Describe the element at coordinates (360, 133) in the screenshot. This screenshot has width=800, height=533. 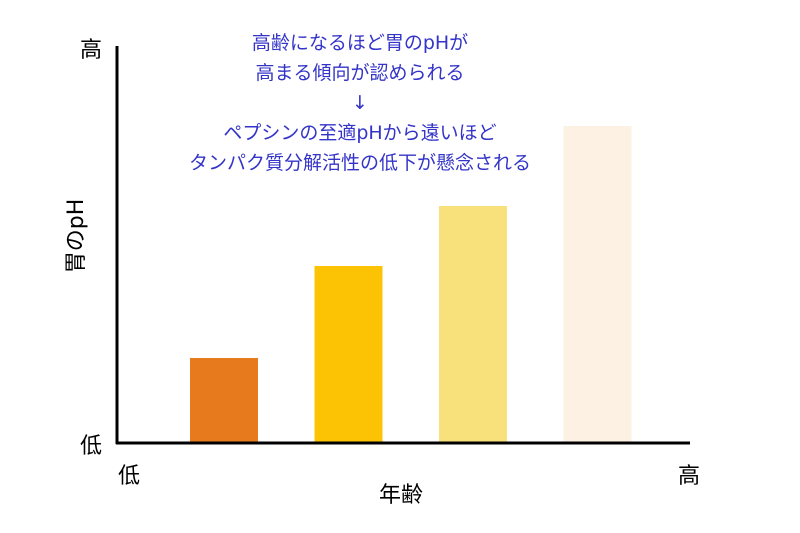
I see `annotation-line-3: ペプシンの至適pHから遠いほど` at that location.